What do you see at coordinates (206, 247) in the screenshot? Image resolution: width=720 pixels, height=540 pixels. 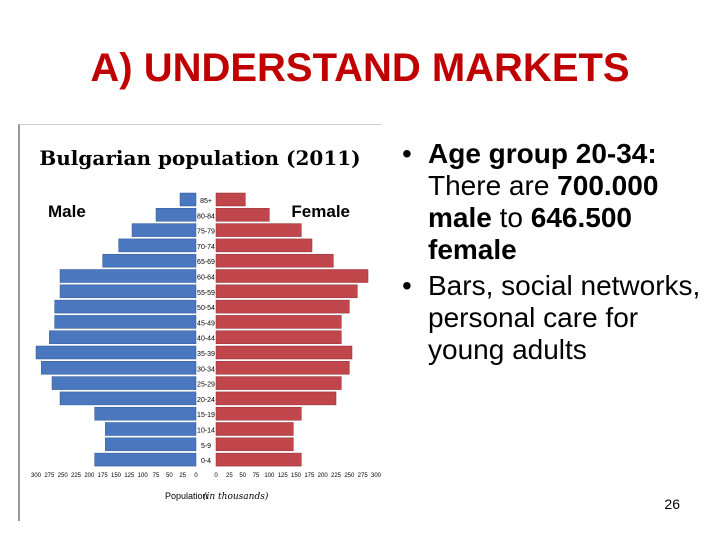 I see `category-label: 70-74` at bounding box center [206, 247].